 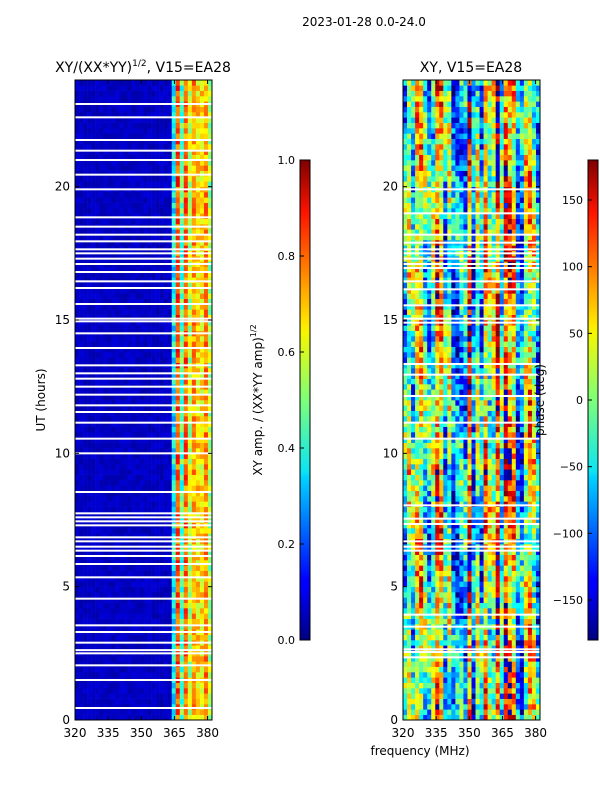 I want to click on flagged-row, so click(x=143, y=234).